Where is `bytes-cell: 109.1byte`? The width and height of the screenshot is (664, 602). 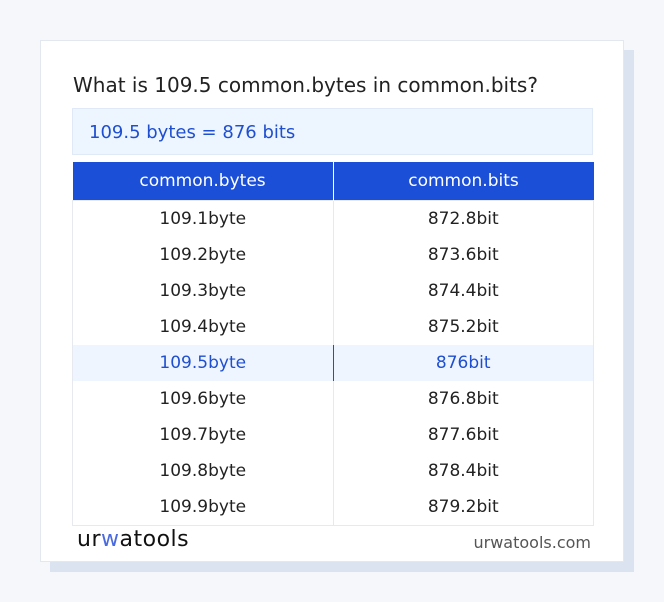
bytes-cell: 109.1byte is located at coordinates (203, 218).